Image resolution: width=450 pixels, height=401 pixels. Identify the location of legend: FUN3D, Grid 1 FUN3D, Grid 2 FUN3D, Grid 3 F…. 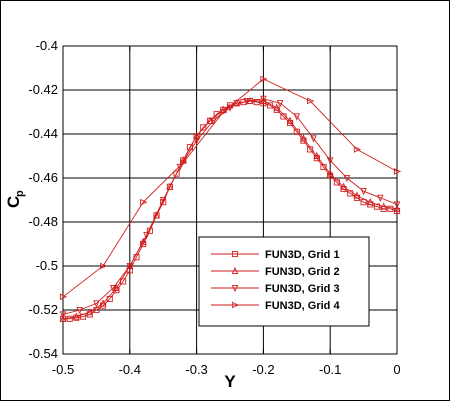
(284, 281).